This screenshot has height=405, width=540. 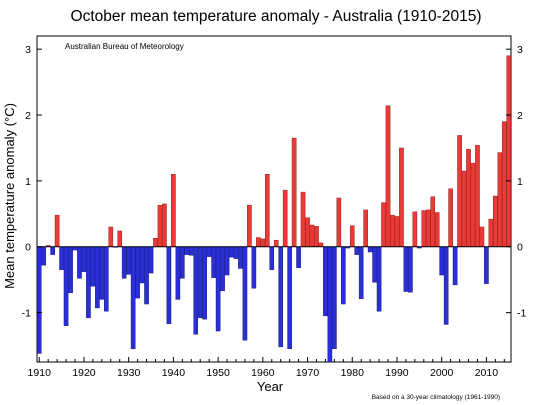 I want to click on bar-1959, so click(x=258, y=242).